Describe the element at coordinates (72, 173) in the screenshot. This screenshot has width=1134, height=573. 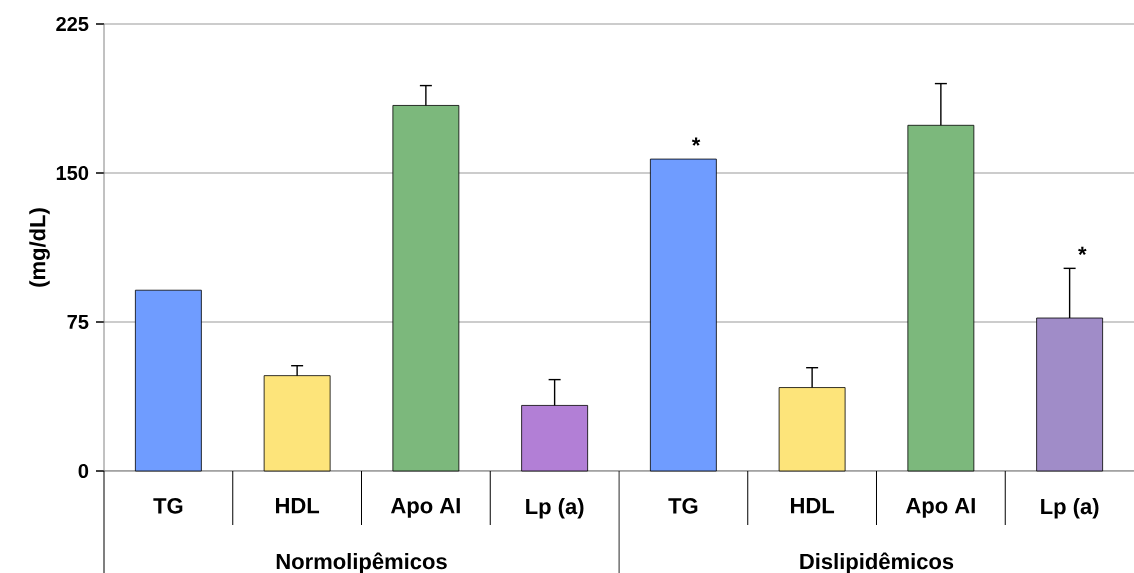
I see `y-tick-label: 150` at that location.